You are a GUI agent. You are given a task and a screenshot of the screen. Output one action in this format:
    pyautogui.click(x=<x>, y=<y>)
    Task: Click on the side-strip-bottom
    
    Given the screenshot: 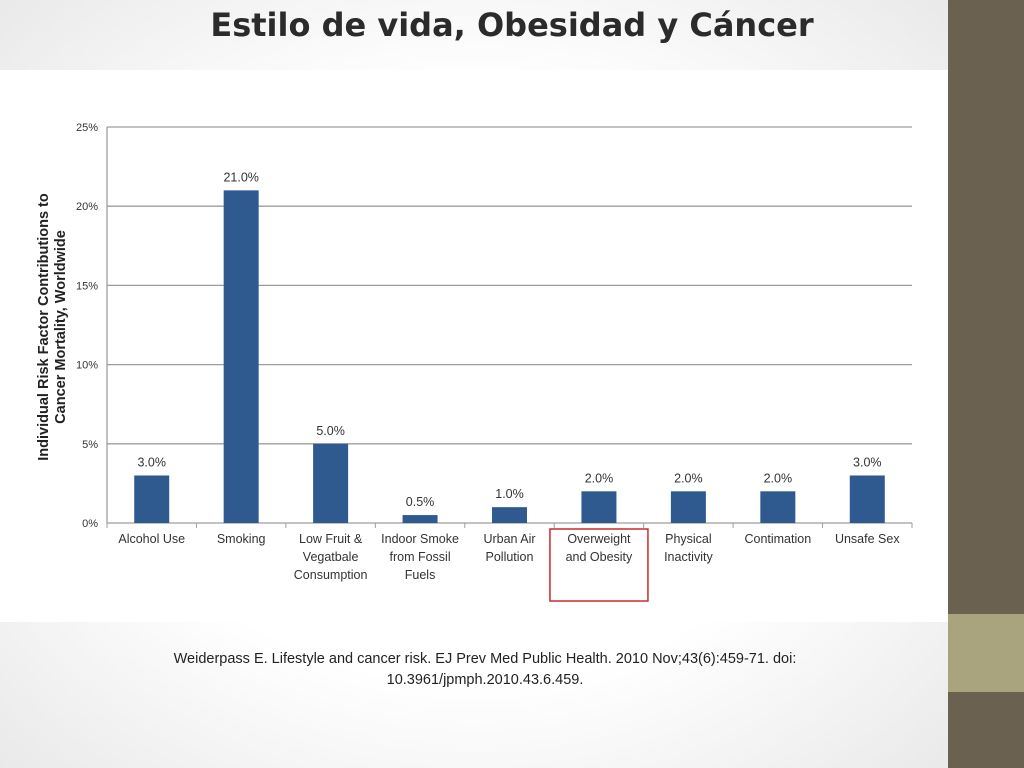 What is the action you would take?
    pyautogui.click(x=986, y=730)
    